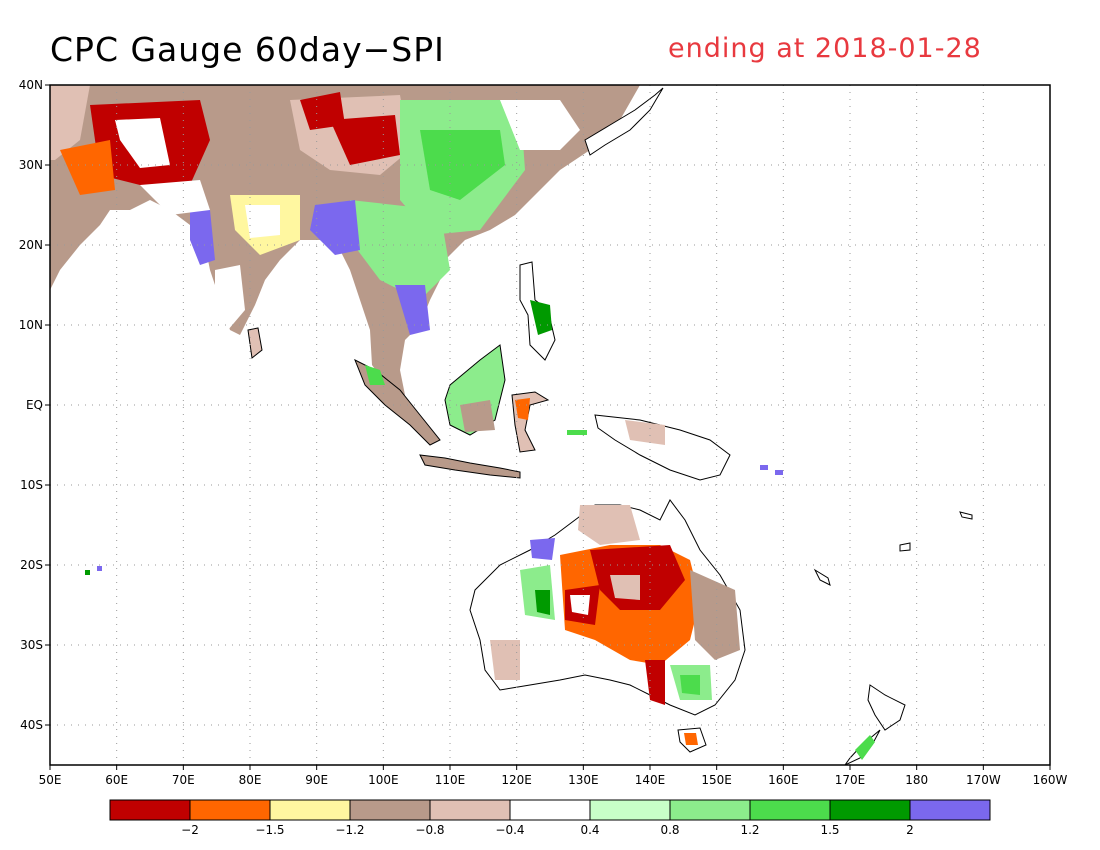 This screenshot has width=1100, height=850. I want to click on legend-label: −0.4, so click(509, 830).